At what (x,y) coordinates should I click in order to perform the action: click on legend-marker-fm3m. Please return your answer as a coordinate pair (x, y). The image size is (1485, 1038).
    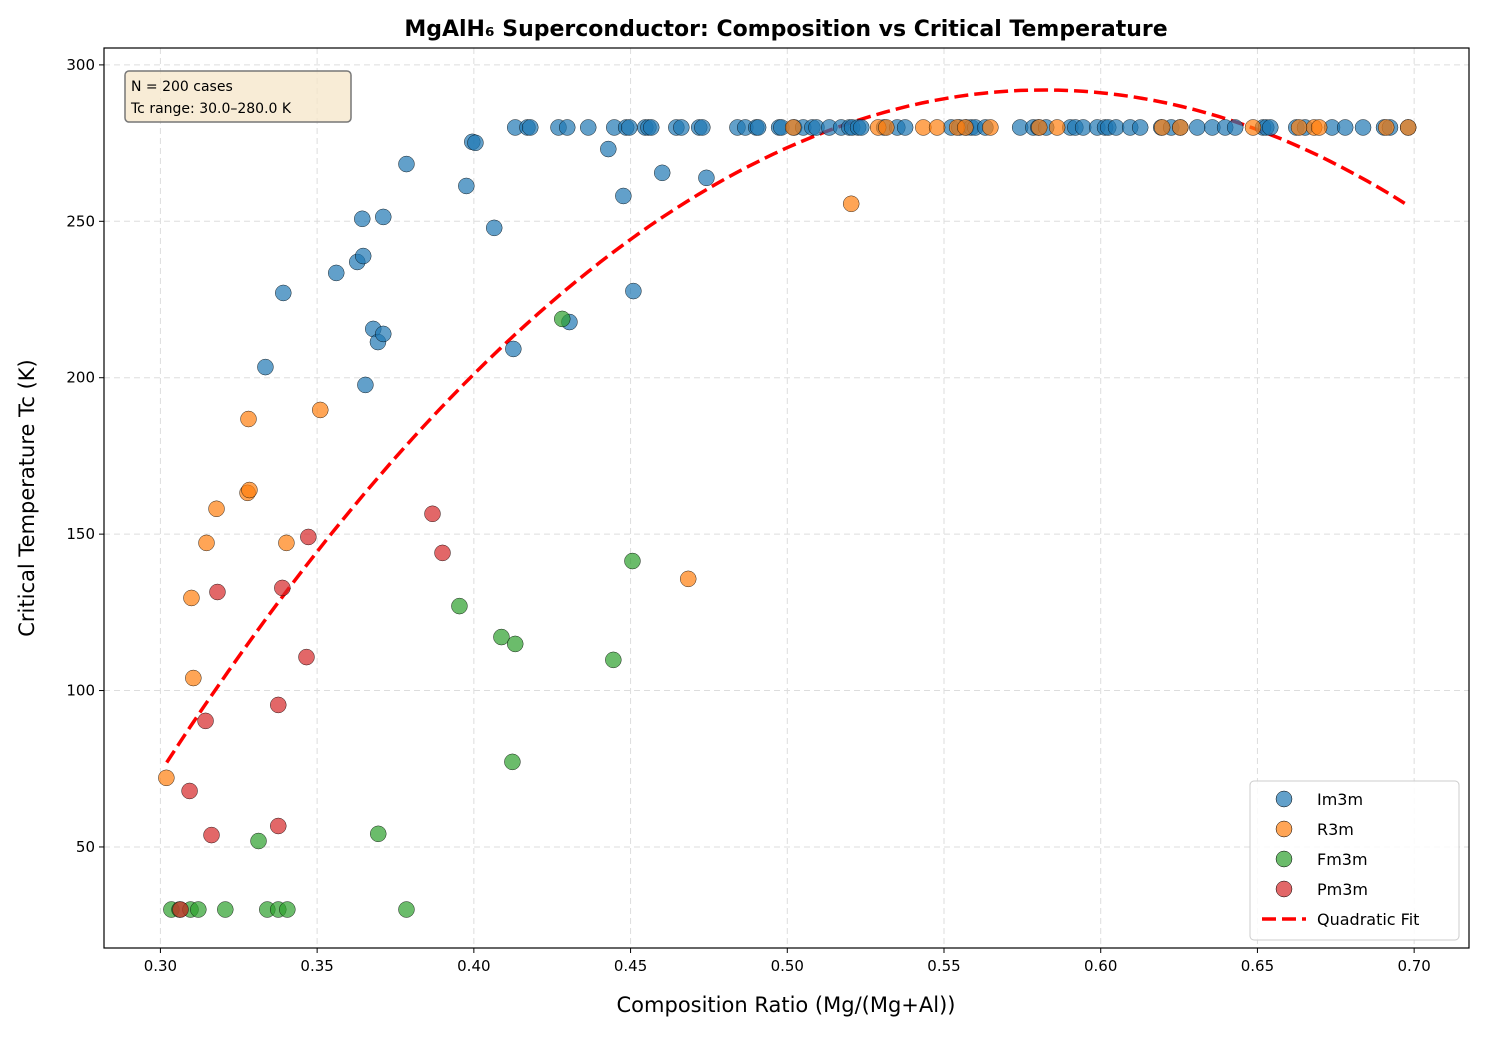
    Looking at the image, I should click on (1284, 859).